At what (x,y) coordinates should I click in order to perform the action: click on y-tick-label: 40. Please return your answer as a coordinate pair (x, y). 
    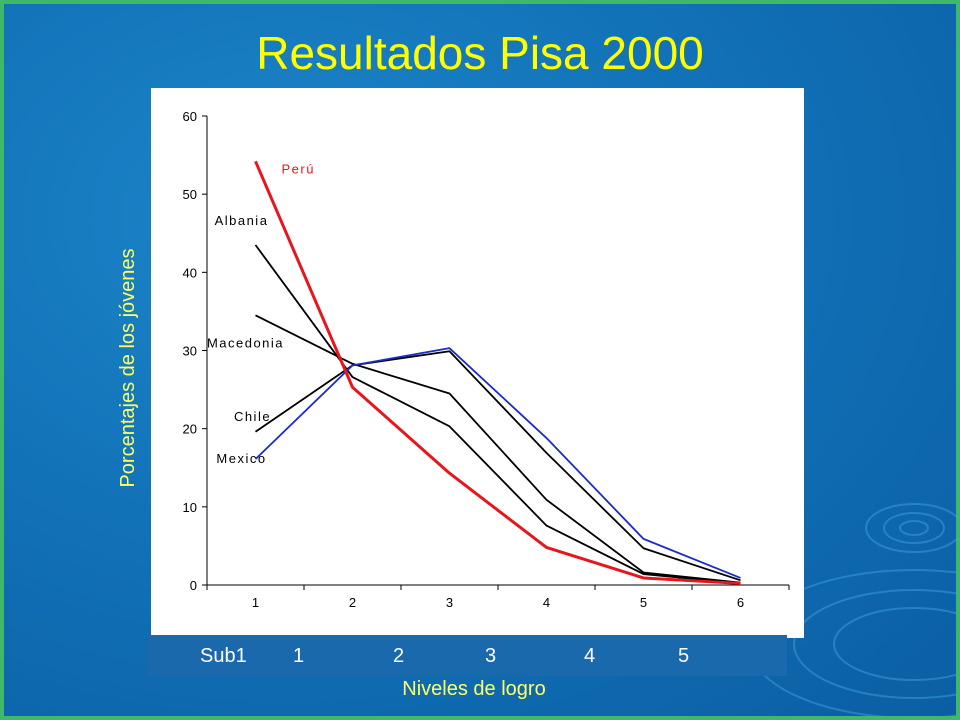
    Looking at the image, I should click on (190, 272).